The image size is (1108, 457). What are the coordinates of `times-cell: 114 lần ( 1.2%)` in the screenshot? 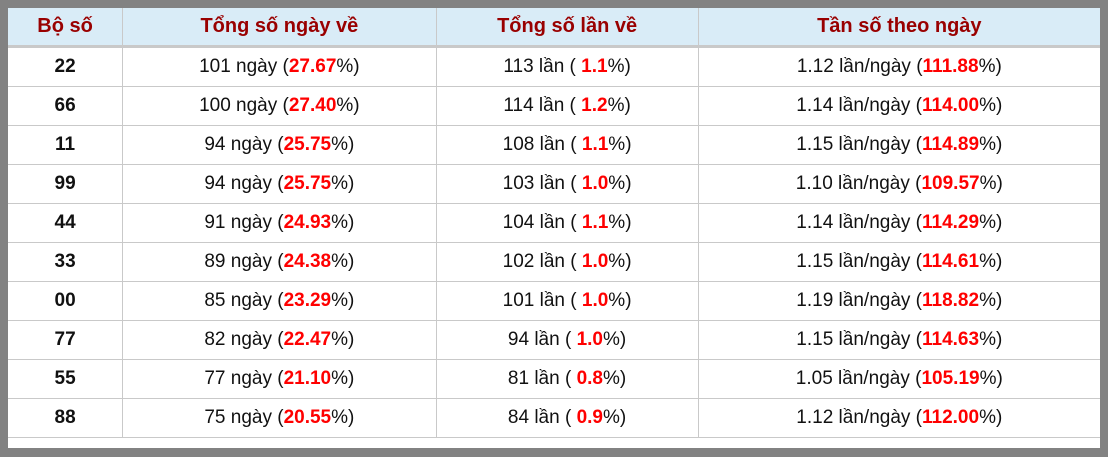 It's located at (567, 106).